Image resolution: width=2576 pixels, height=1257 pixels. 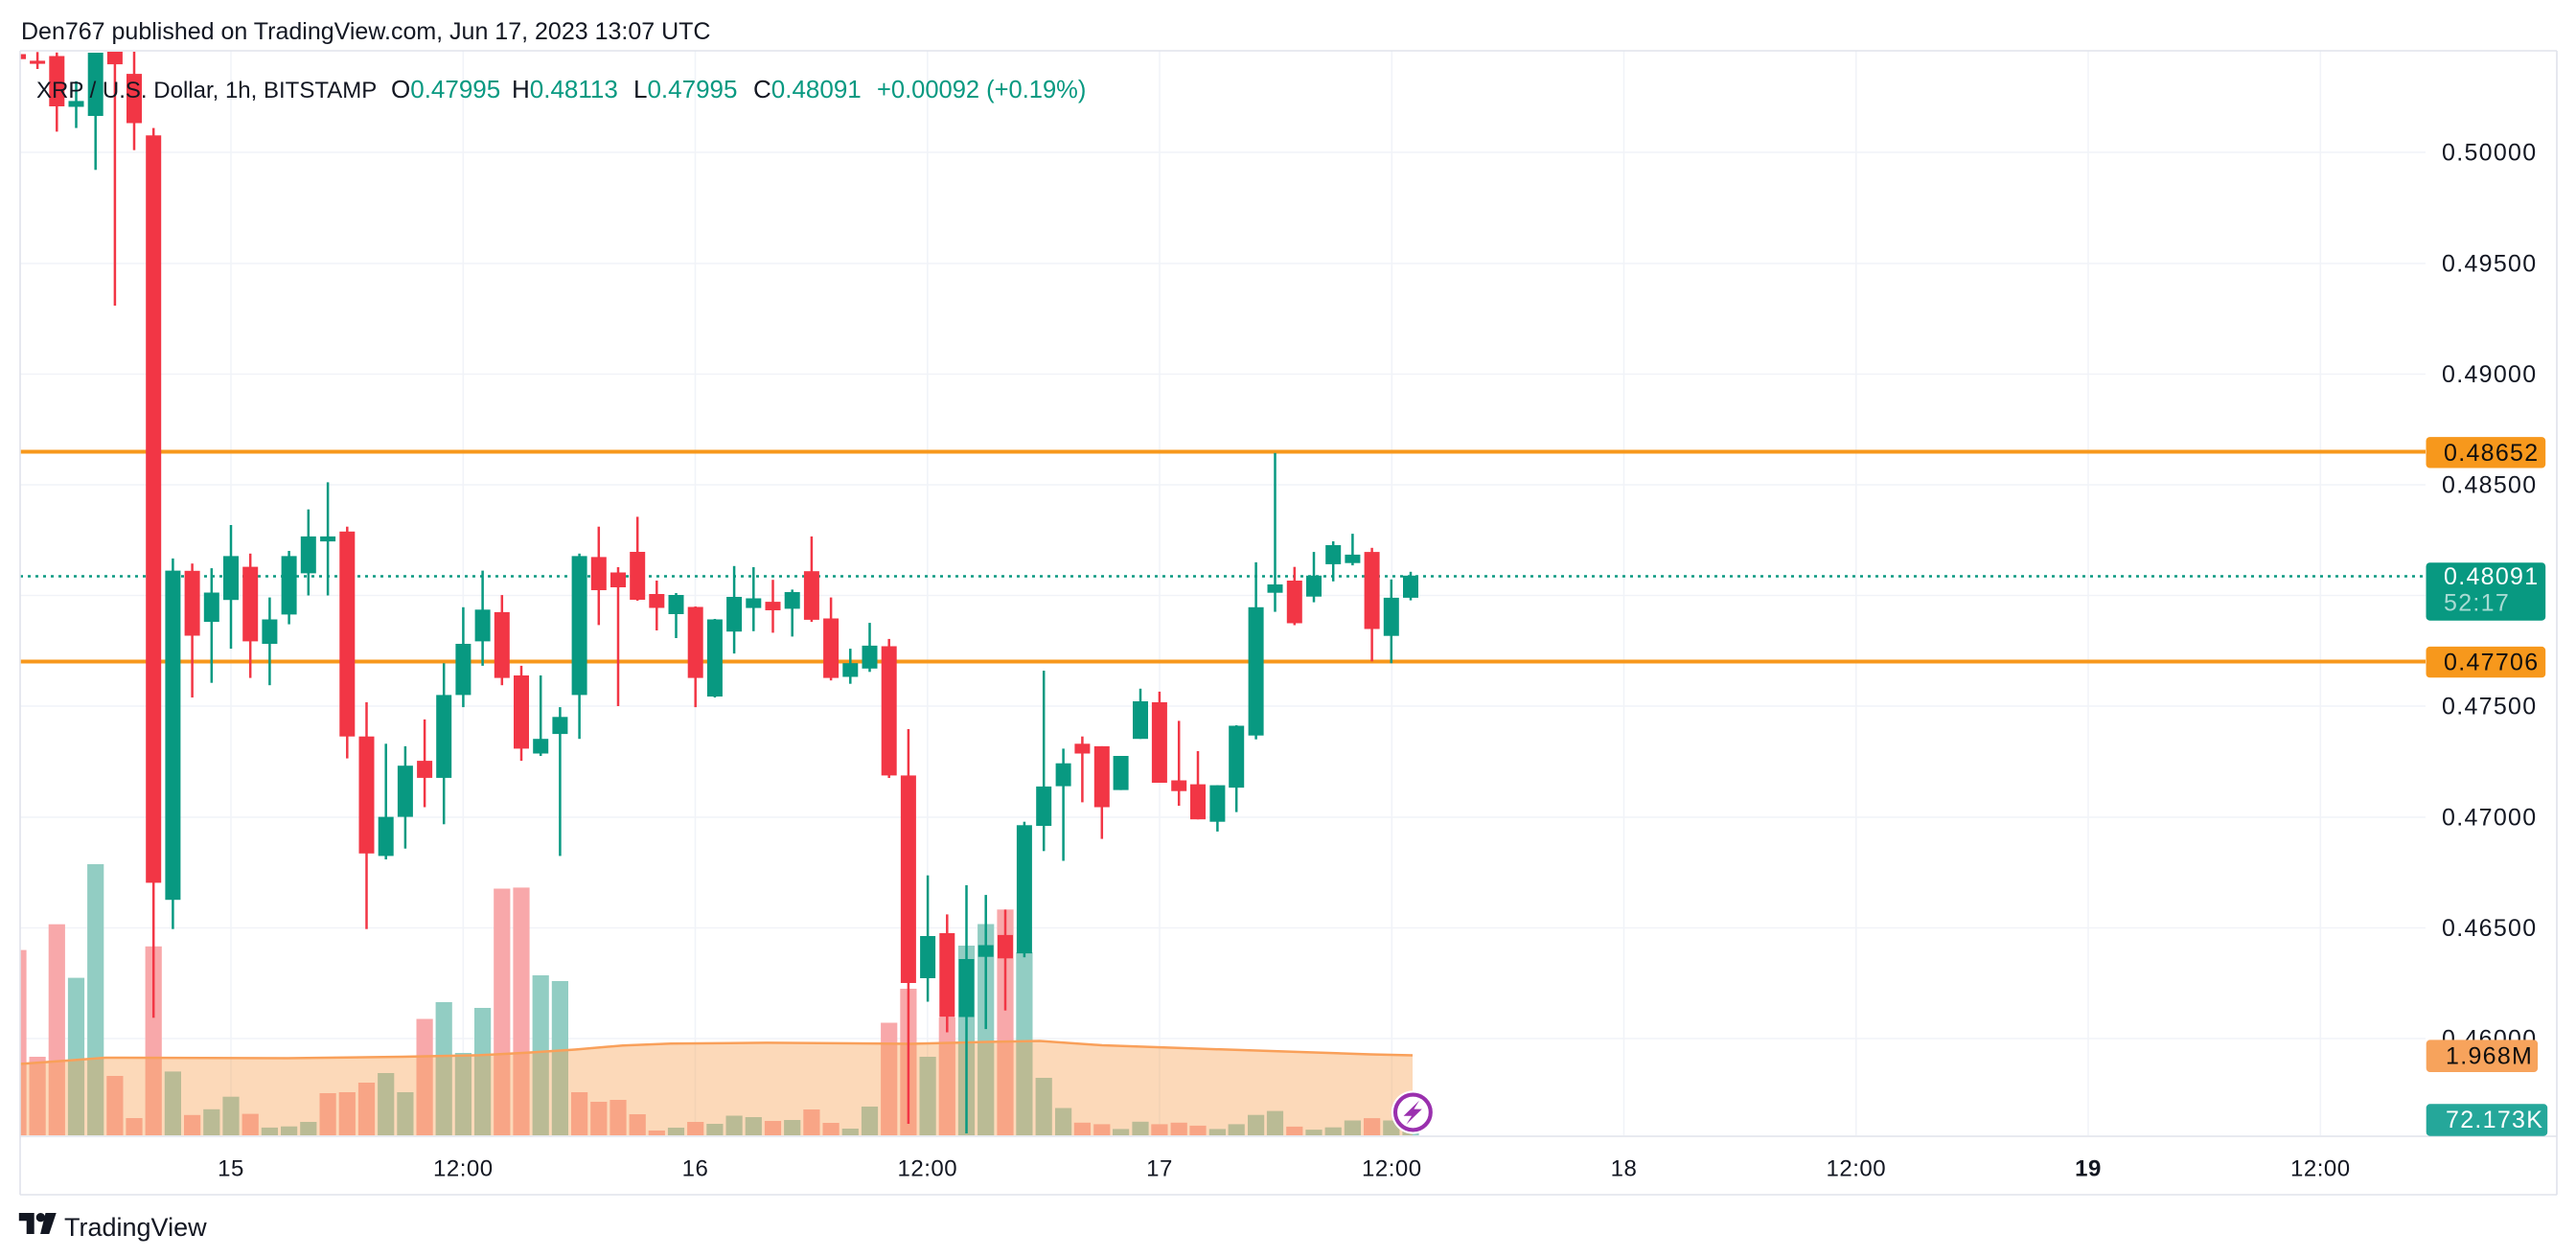 What do you see at coordinates (445, 89) in the screenshot?
I see `svg-text: O0.47995` at bounding box center [445, 89].